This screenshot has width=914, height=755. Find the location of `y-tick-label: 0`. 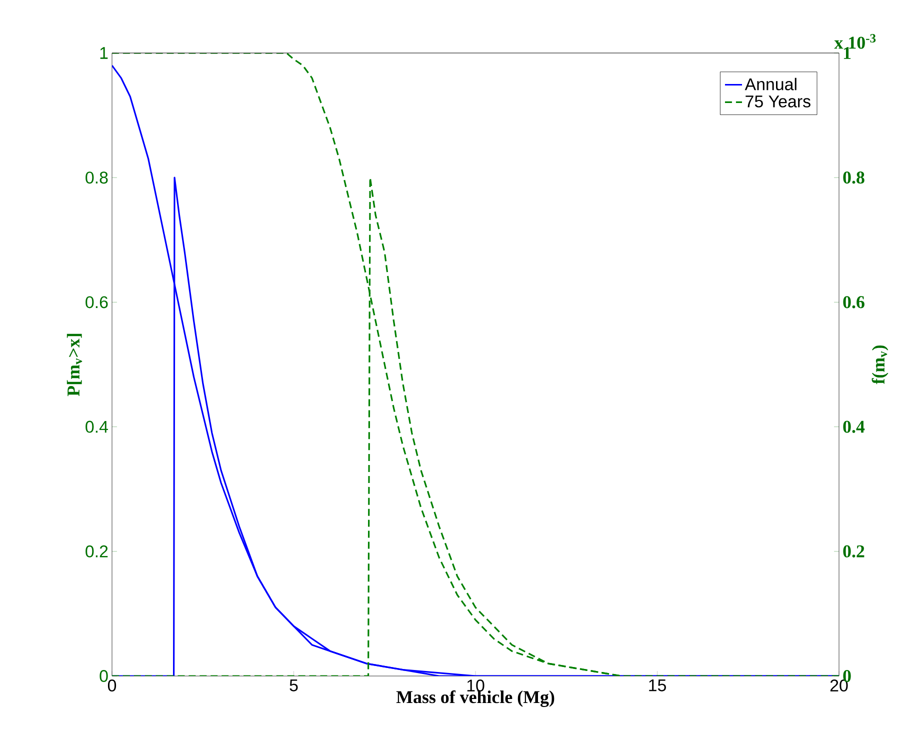

y-tick-label: 0 is located at coordinates (104, 676).